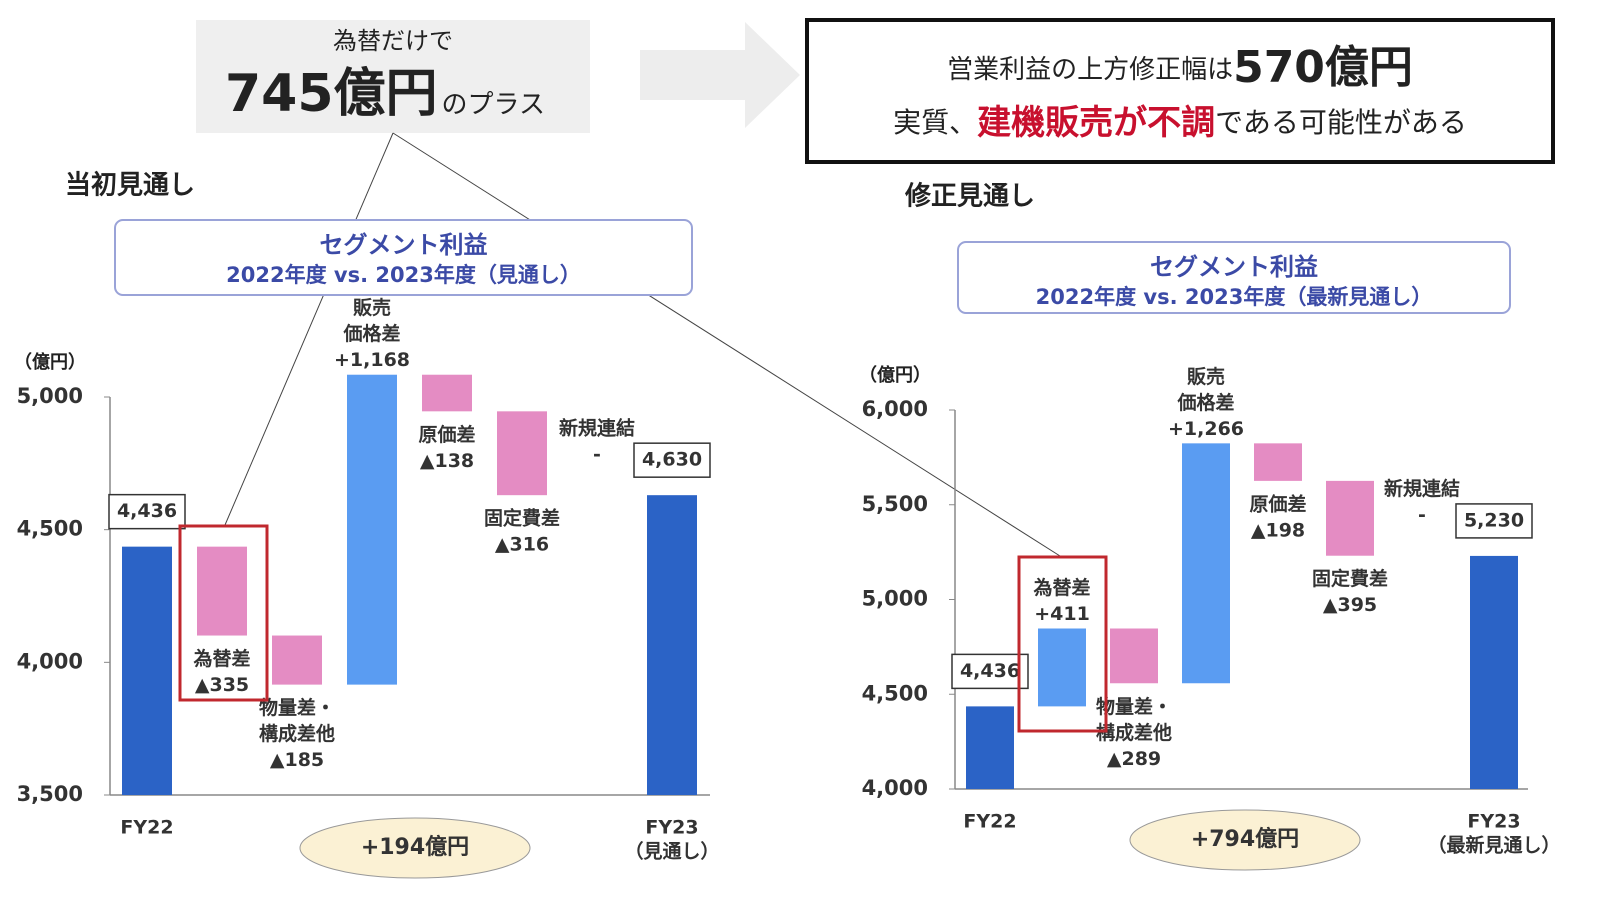 This screenshot has height=900, width=1600. Describe the element at coordinates (895, 504) in the screenshot. I see `y-tick-label: 5,500` at that location.